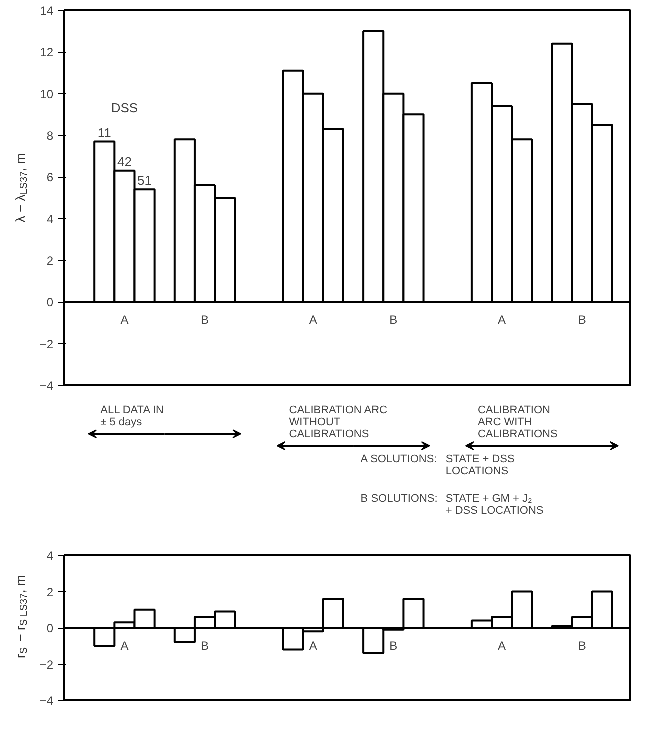  I want to click on y-axis-title: rS − rS LS37, m, so click(21, 617).